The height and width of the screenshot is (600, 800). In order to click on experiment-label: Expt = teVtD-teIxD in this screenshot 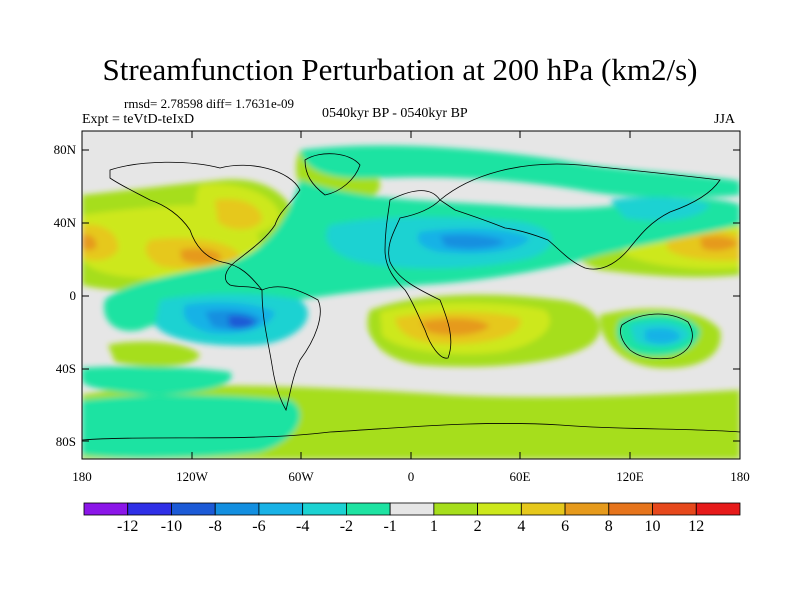, I will do `click(138, 119)`.